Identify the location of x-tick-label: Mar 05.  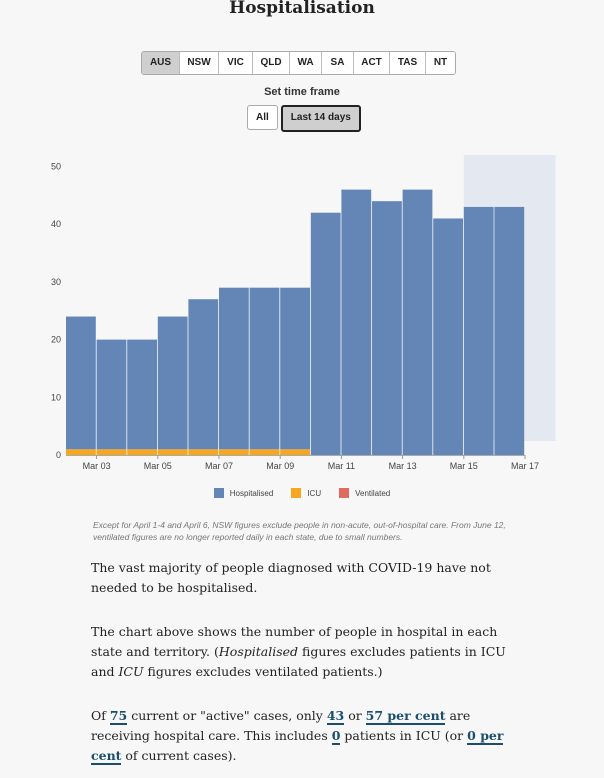
(158, 466).